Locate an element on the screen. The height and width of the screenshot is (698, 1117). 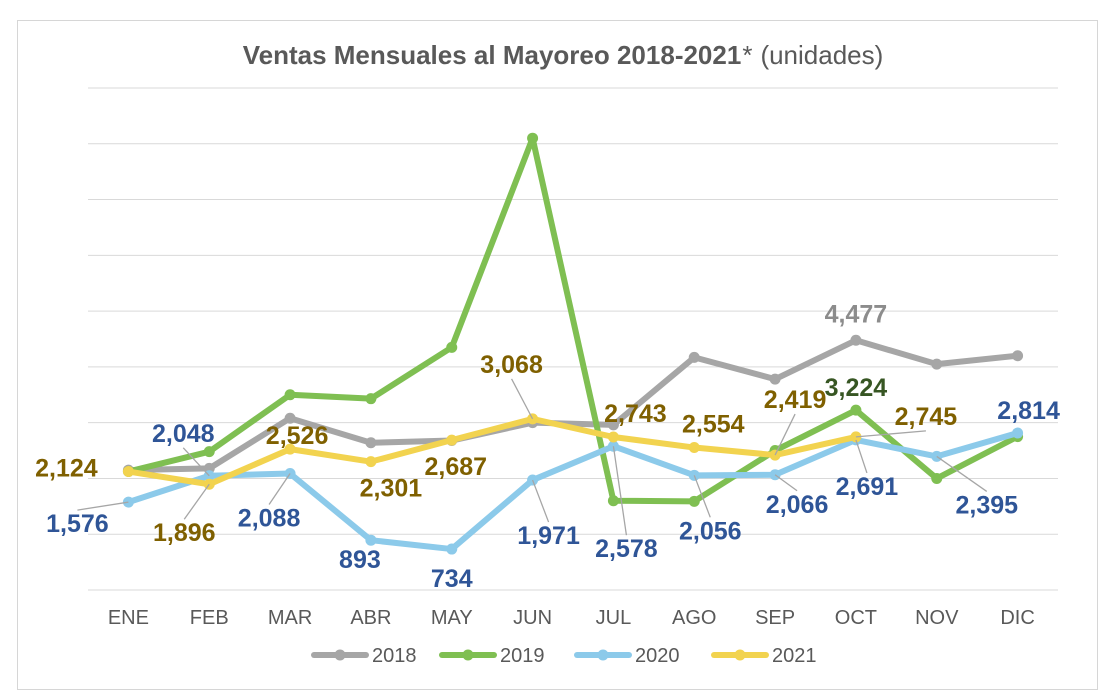
point-2021-jul is located at coordinates (613, 437).